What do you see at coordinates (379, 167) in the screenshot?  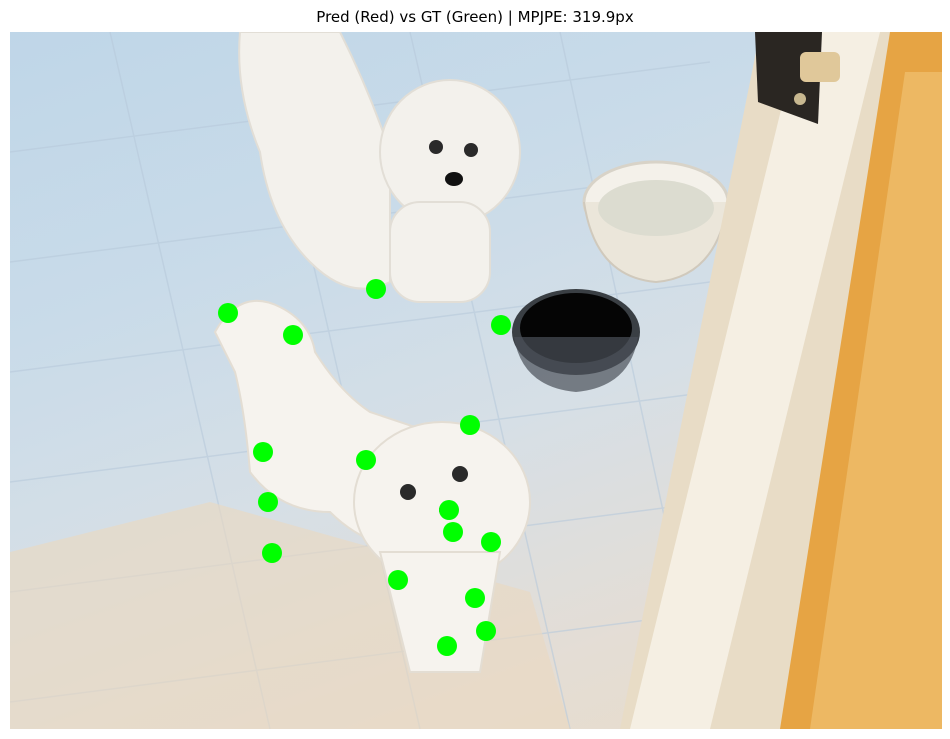 I see `dog-top` at bounding box center [379, 167].